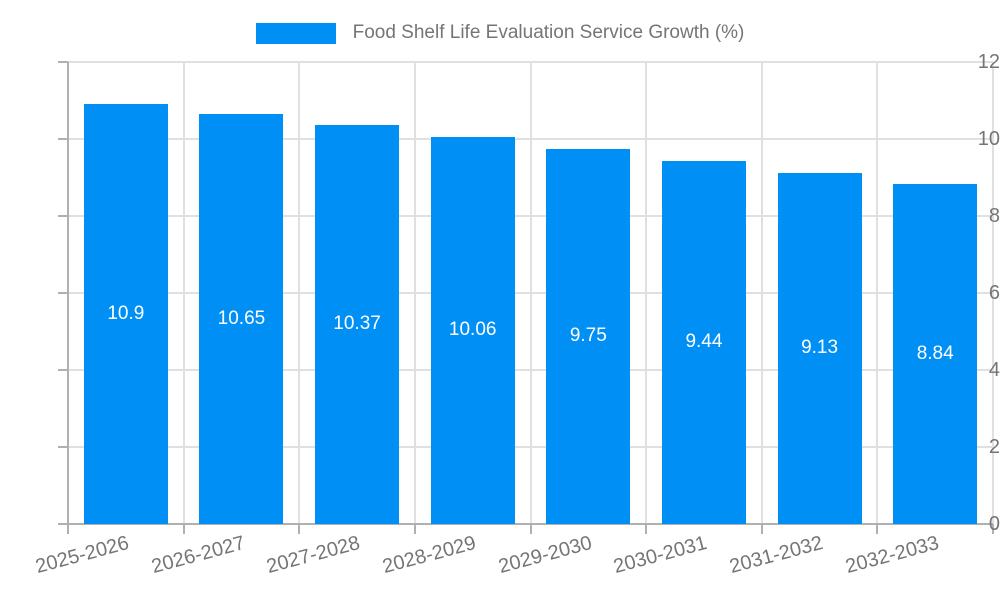 The height and width of the screenshot is (600, 1000). I want to click on bar: 10.9, so click(125, 314).